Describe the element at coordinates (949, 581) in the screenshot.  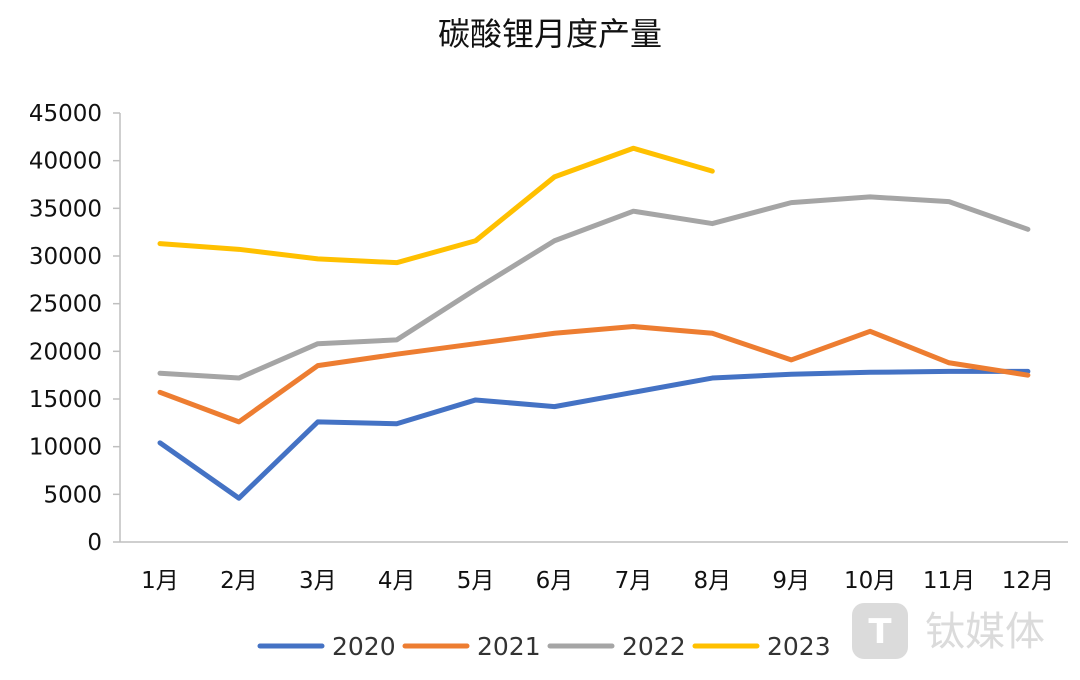
I see `x-tick-label: 11月` at that location.